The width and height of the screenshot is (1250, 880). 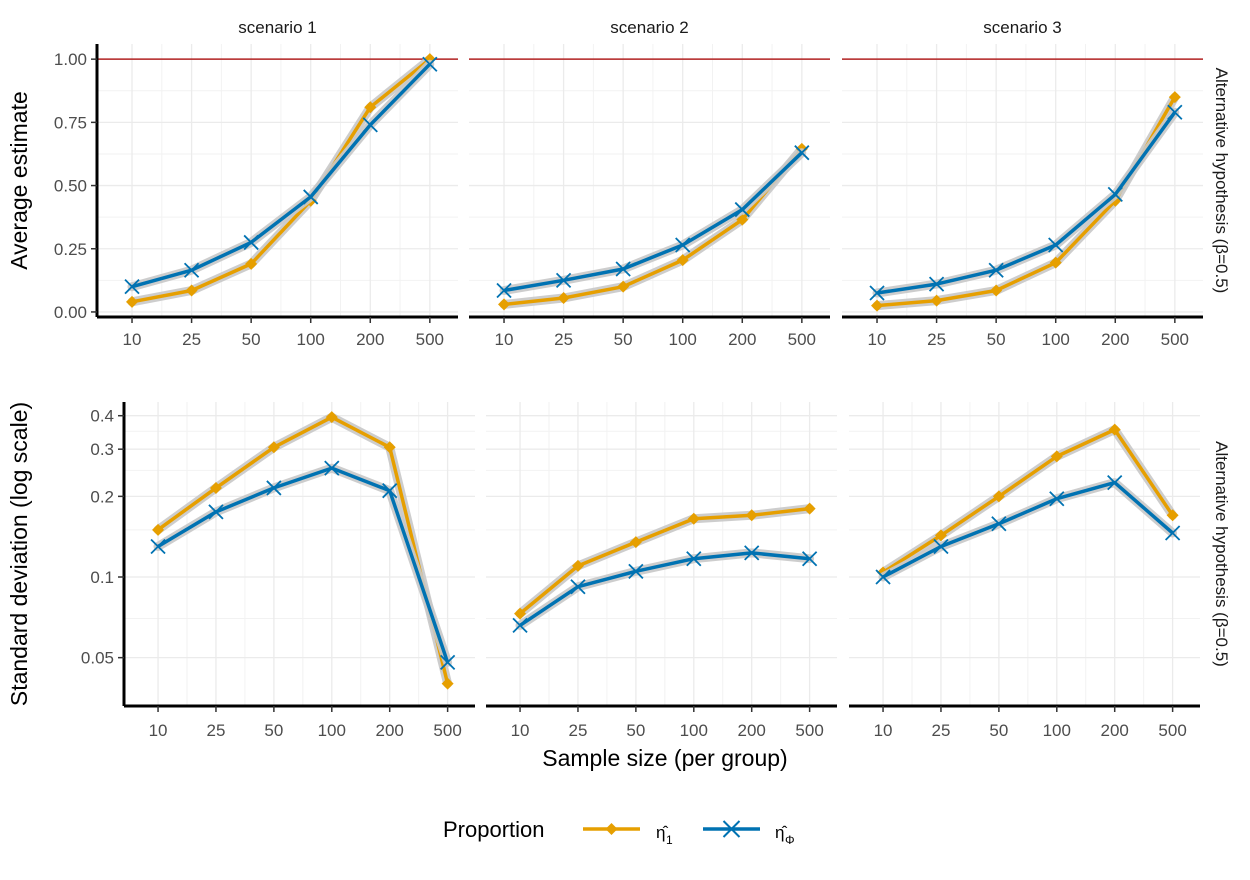 What do you see at coordinates (628, 835) in the screenshot?
I see `legend-item-eta1: η̂ 1` at bounding box center [628, 835].